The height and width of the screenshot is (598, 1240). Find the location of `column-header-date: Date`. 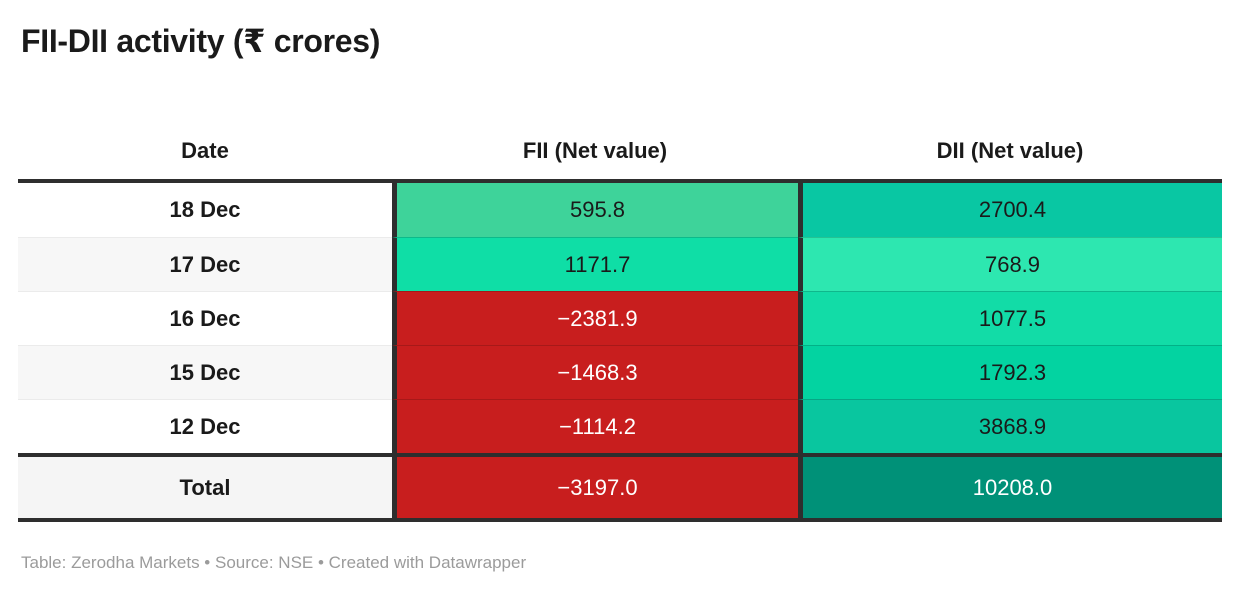

column-header-date: Date is located at coordinates (205, 150).